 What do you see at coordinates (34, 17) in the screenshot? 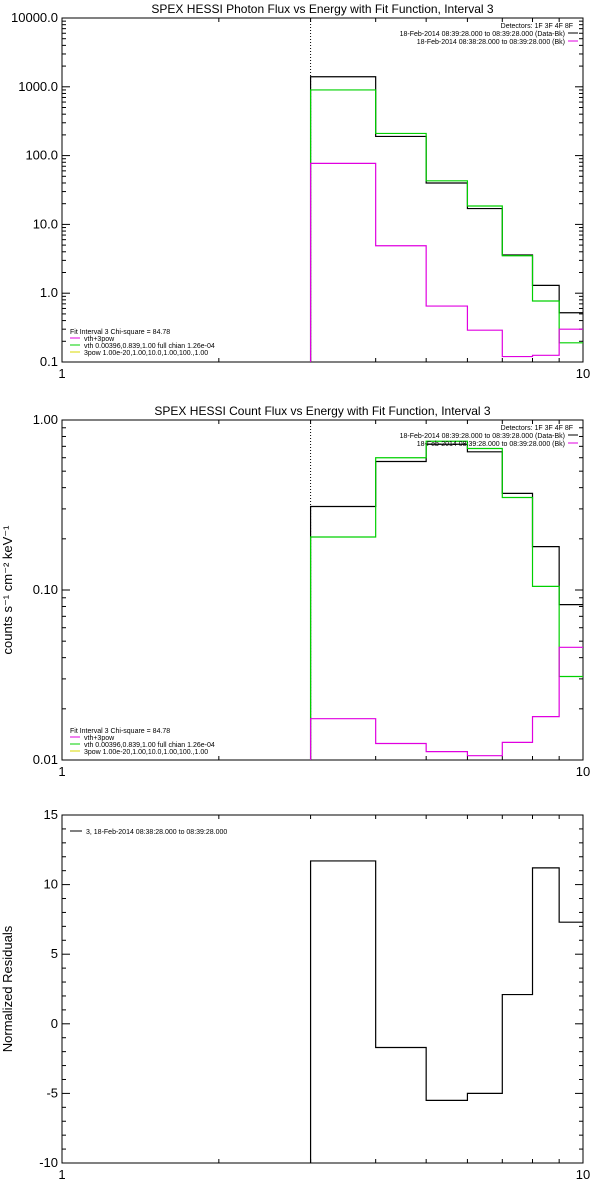
I see `y-tick-label: 10000.0` at bounding box center [34, 17].